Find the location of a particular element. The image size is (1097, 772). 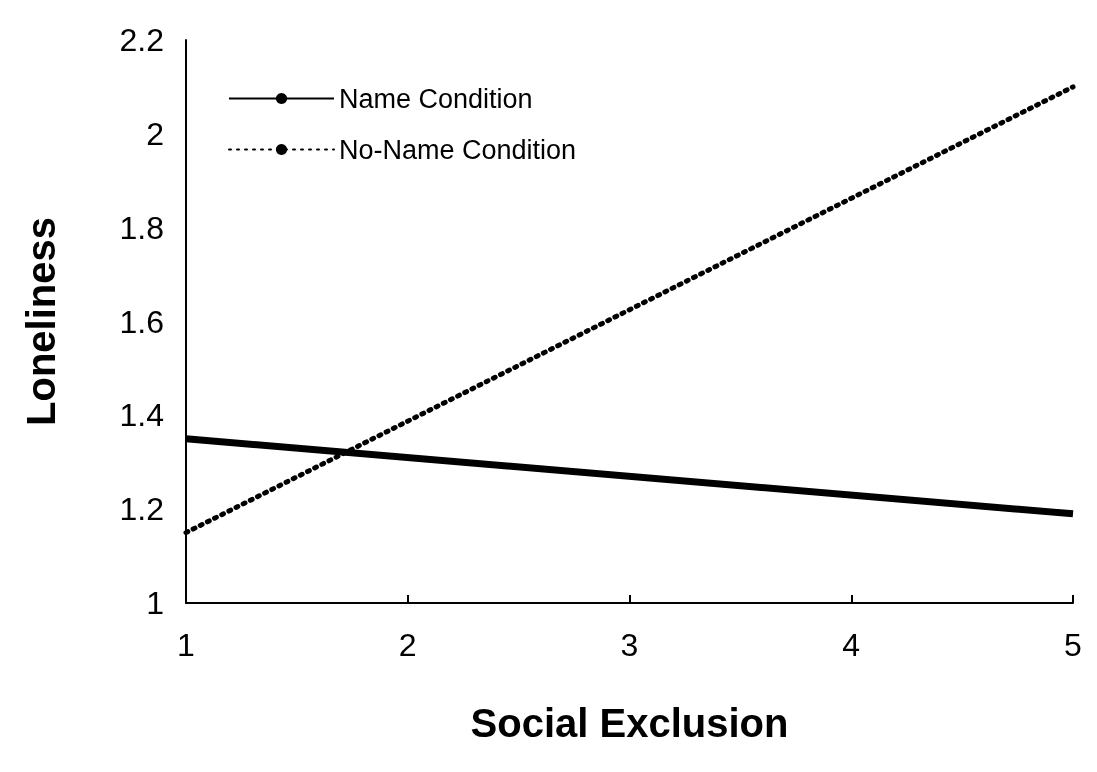

x-tick-label: 1 is located at coordinates (186, 645).